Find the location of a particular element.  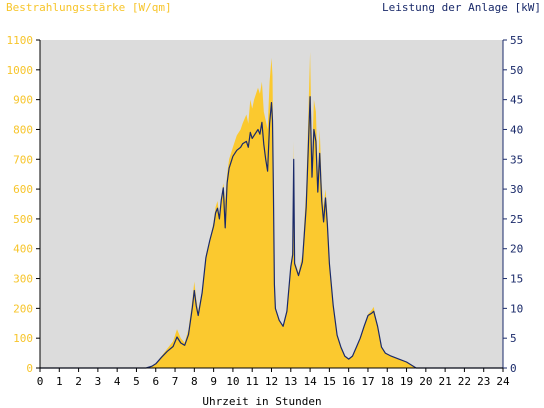

x-tick-label: 9 is located at coordinates (213, 381).